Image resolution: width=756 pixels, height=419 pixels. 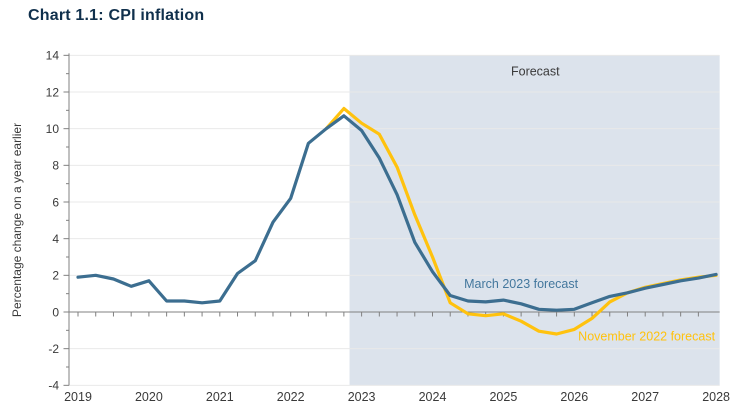 I want to click on forecast-label: Forecast, so click(x=535, y=71).